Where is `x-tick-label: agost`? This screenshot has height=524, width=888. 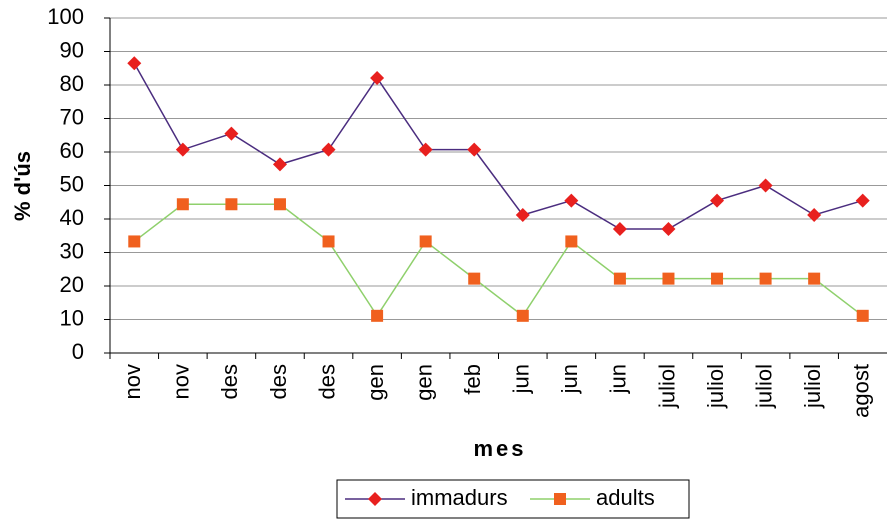 x-tick-label: agost is located at coordinates (861, 391).